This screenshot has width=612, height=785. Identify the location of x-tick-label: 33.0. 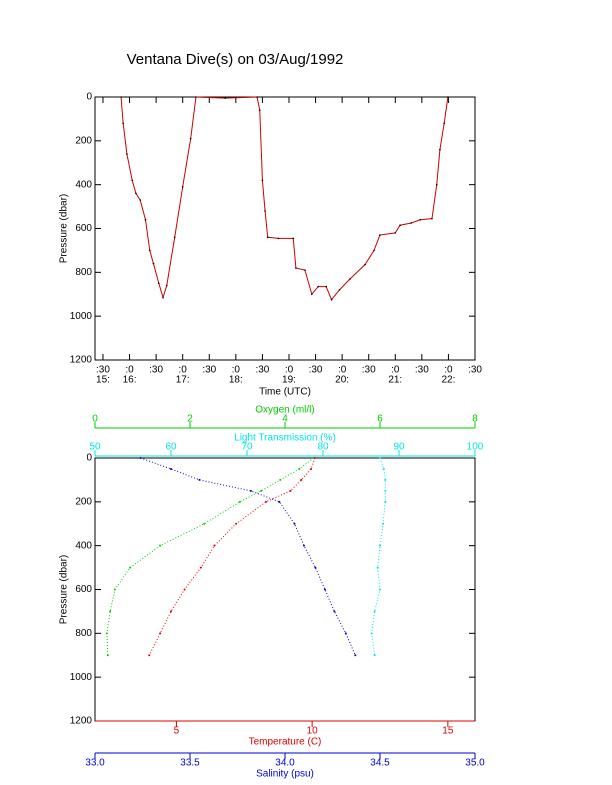
(95, 763).